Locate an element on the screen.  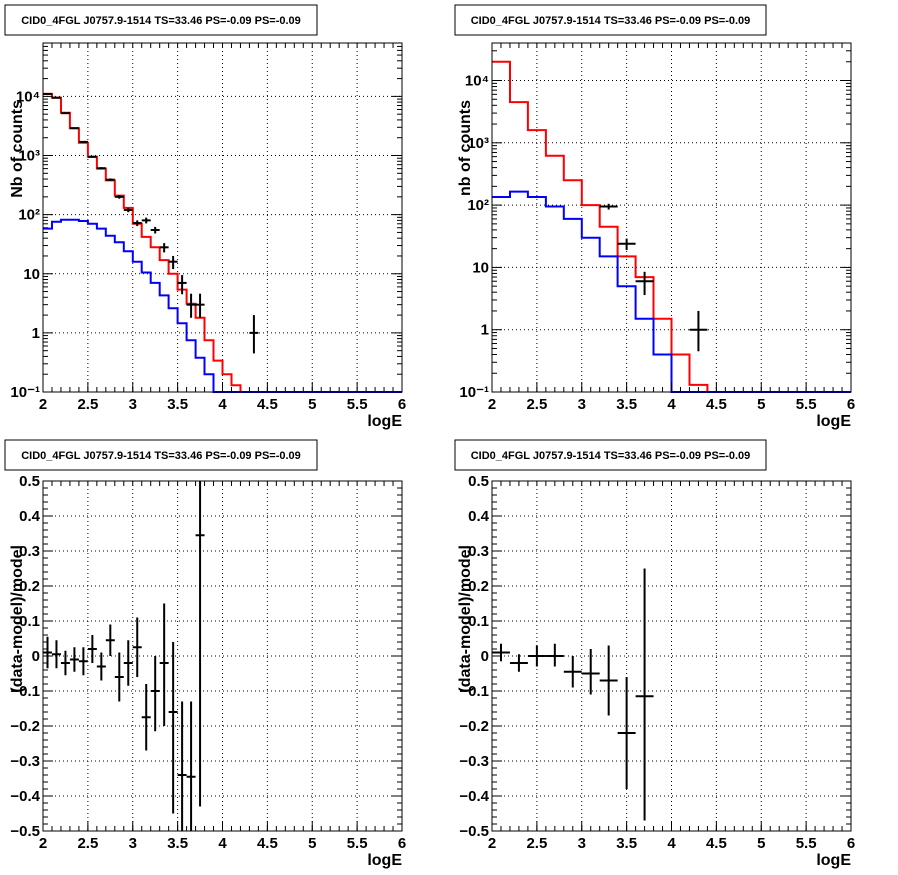
y-axis-label: Nb of counts is located at coordinates (17, 149).